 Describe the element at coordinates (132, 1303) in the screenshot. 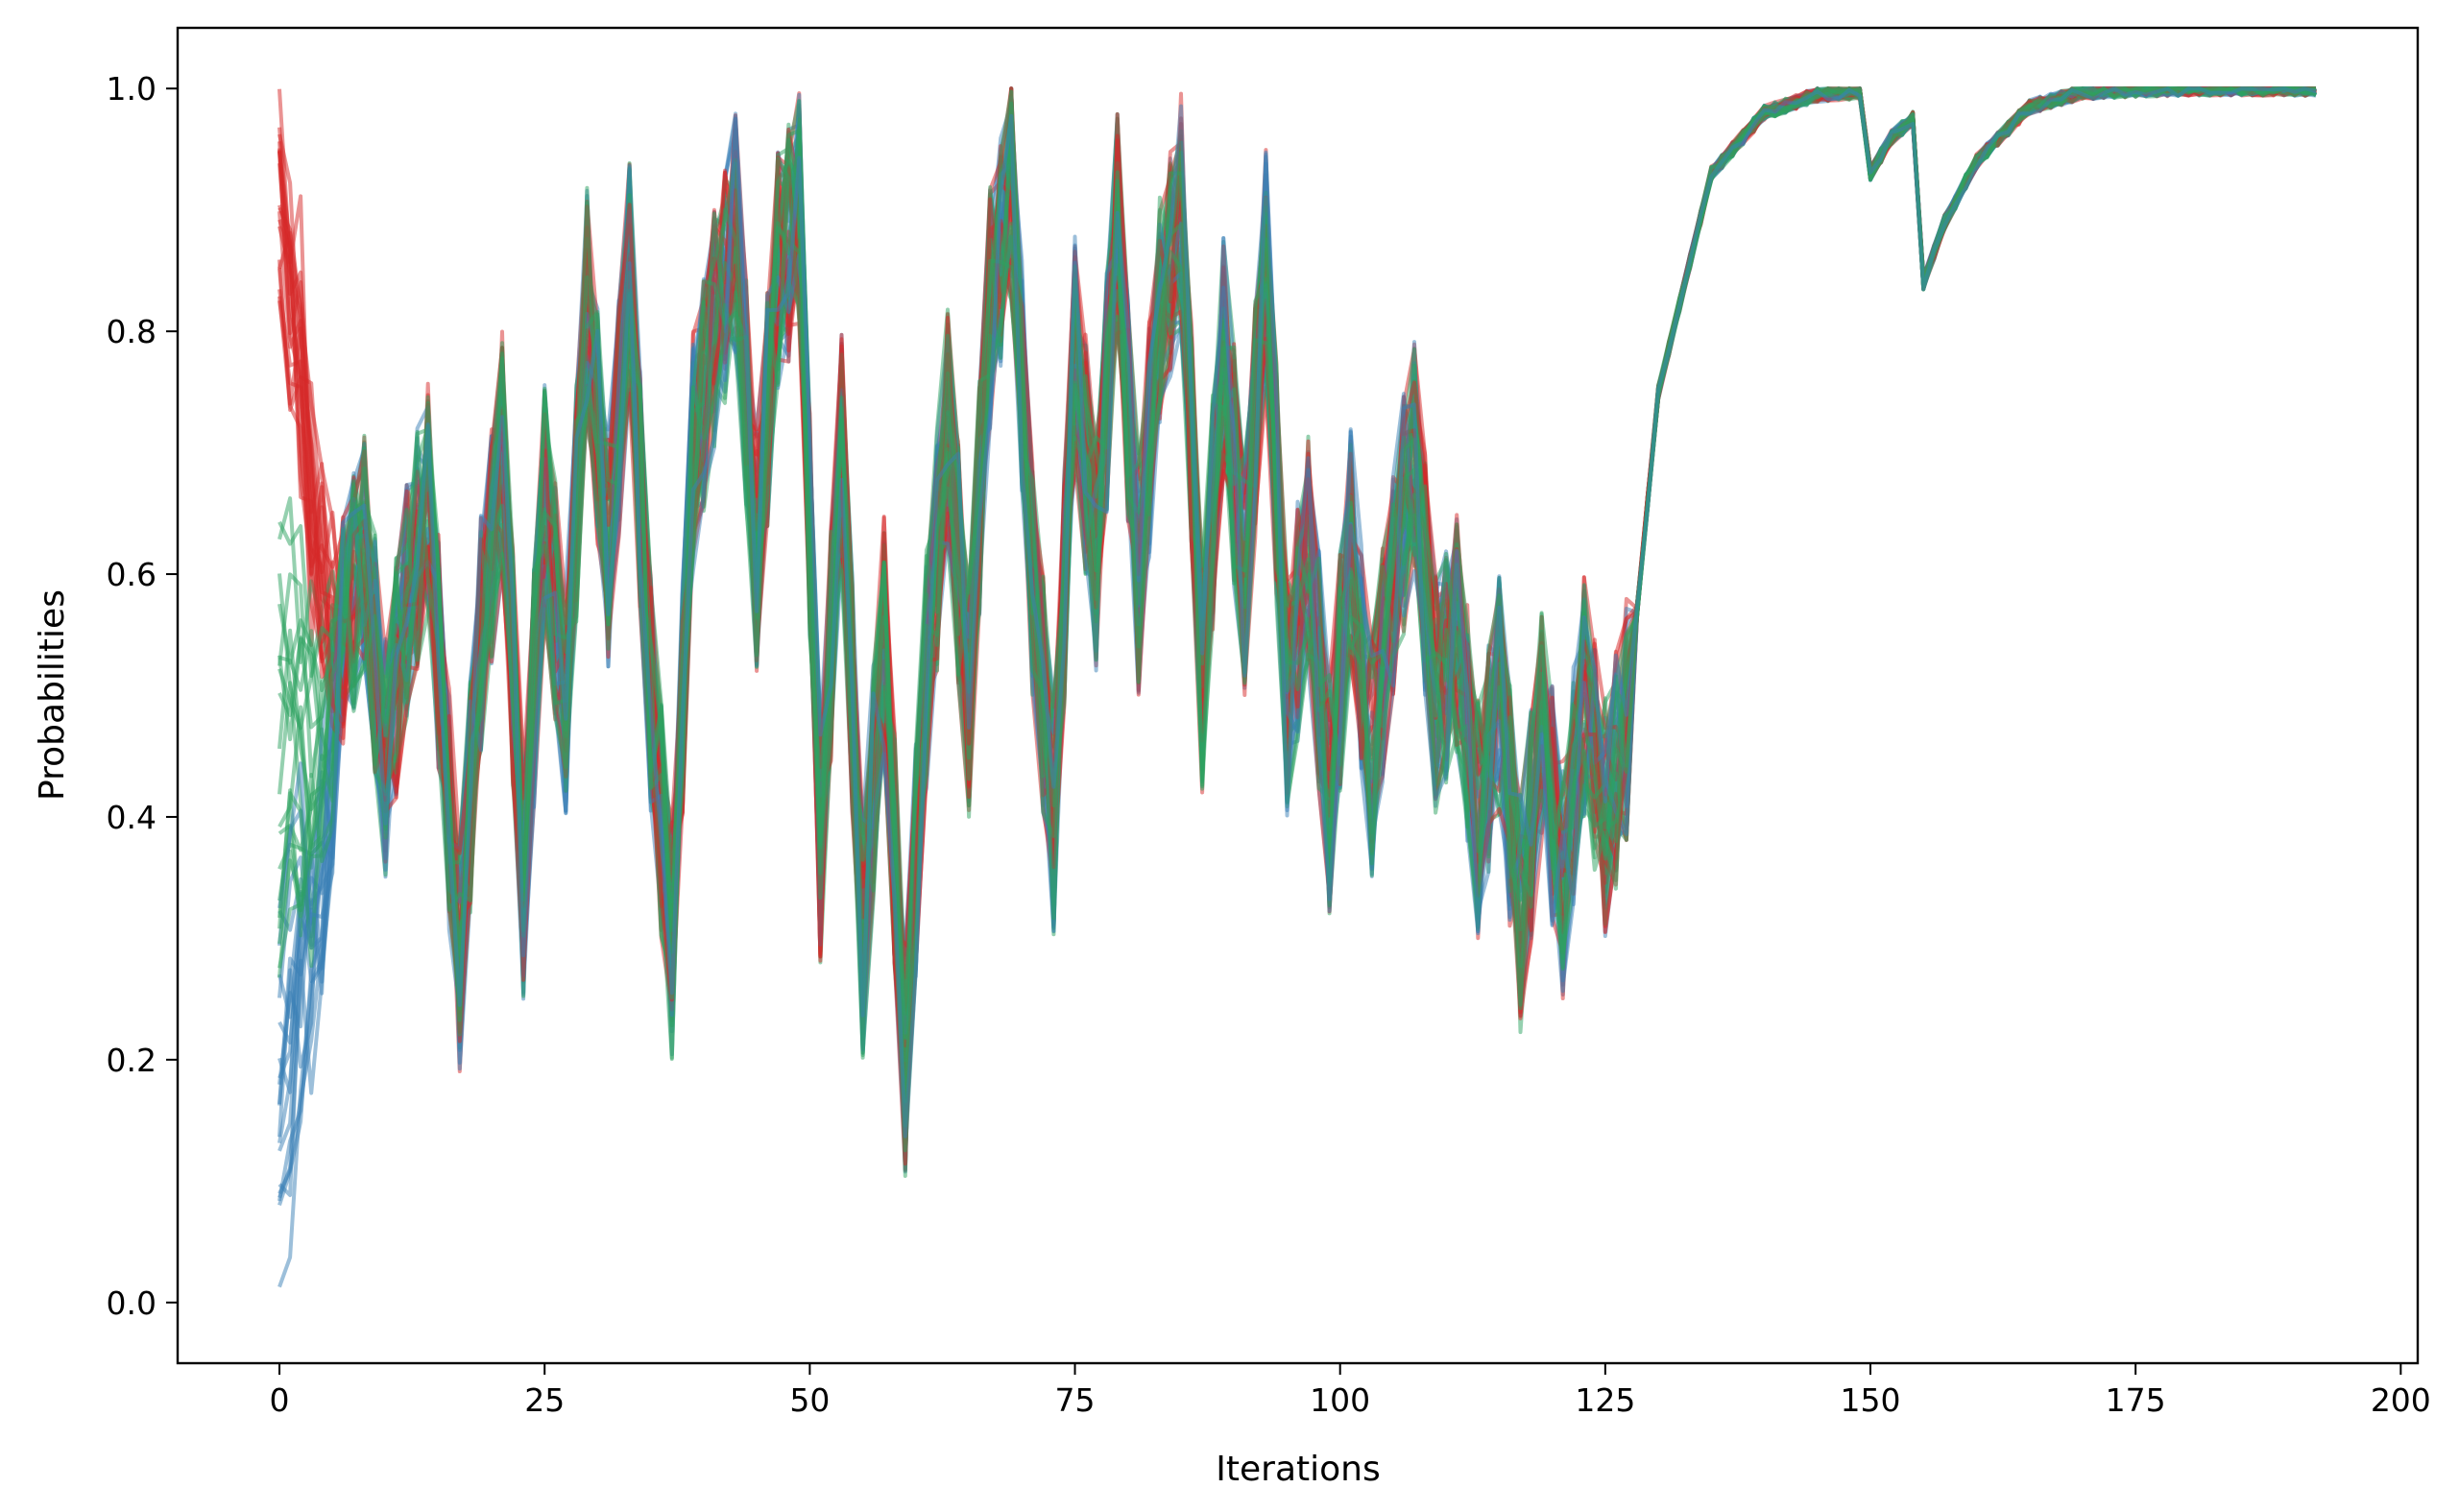

I see `y-tick-label: 0.0` at that location.